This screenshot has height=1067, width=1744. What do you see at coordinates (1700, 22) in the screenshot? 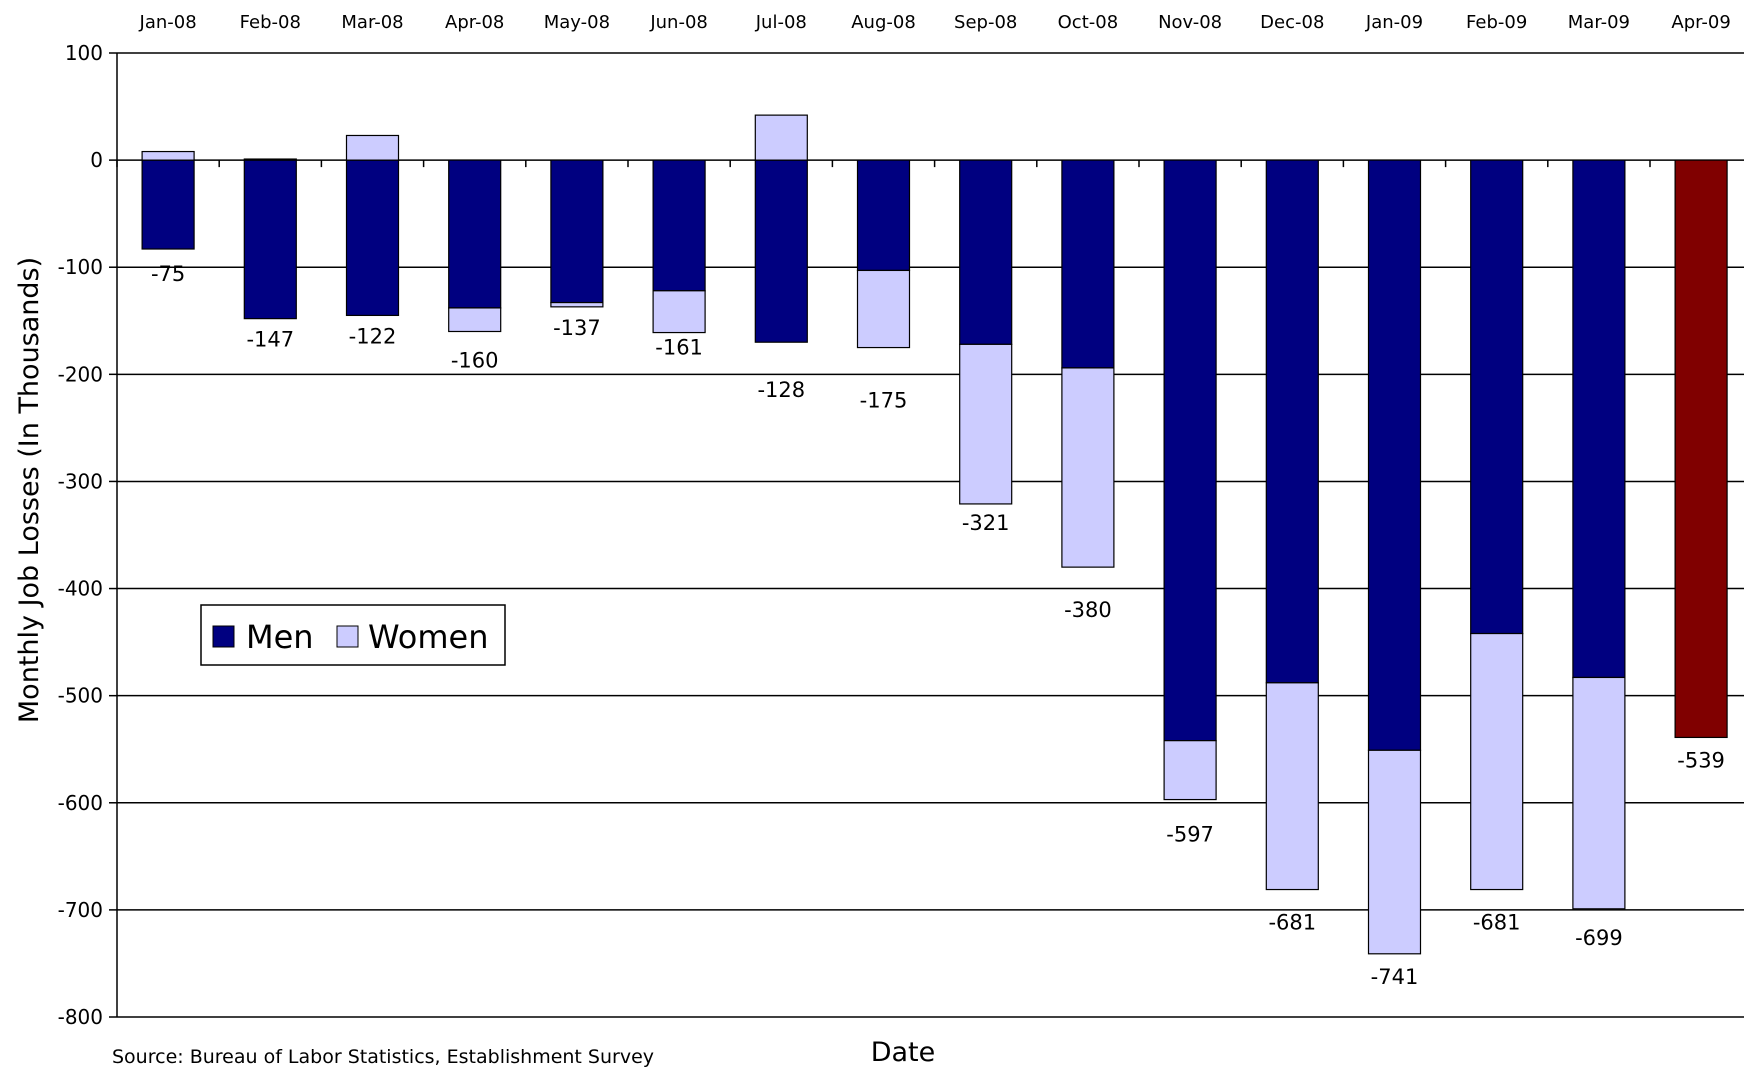
I see `x-category-label: Apr-09` at bounding box center [1700, 22].